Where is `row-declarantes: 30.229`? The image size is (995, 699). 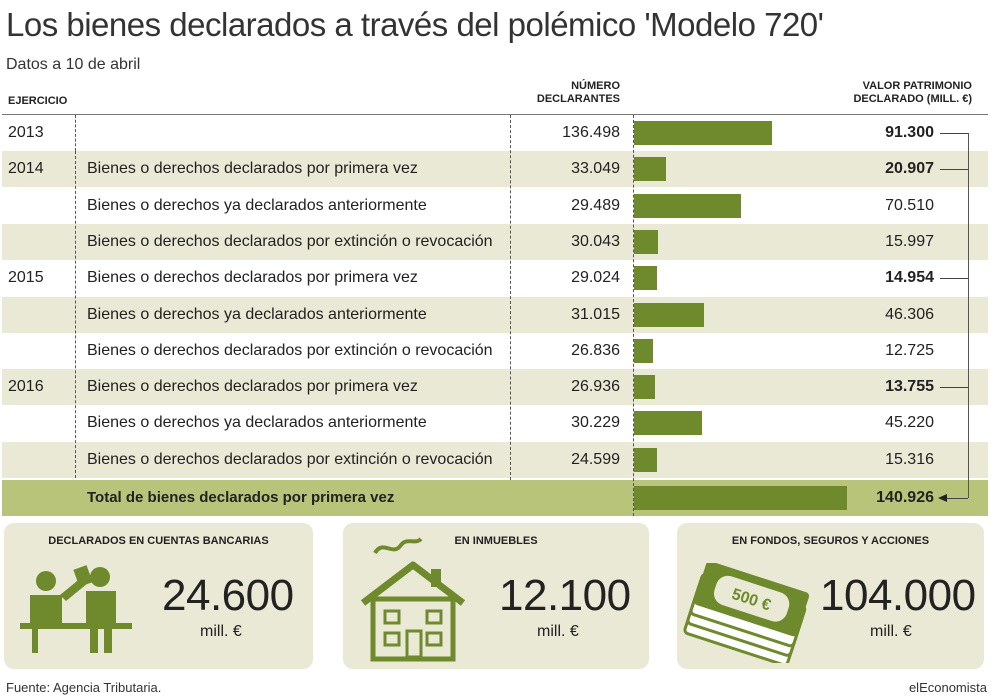
row-declarantes: 30.229 is located at coordinates (595, 423).